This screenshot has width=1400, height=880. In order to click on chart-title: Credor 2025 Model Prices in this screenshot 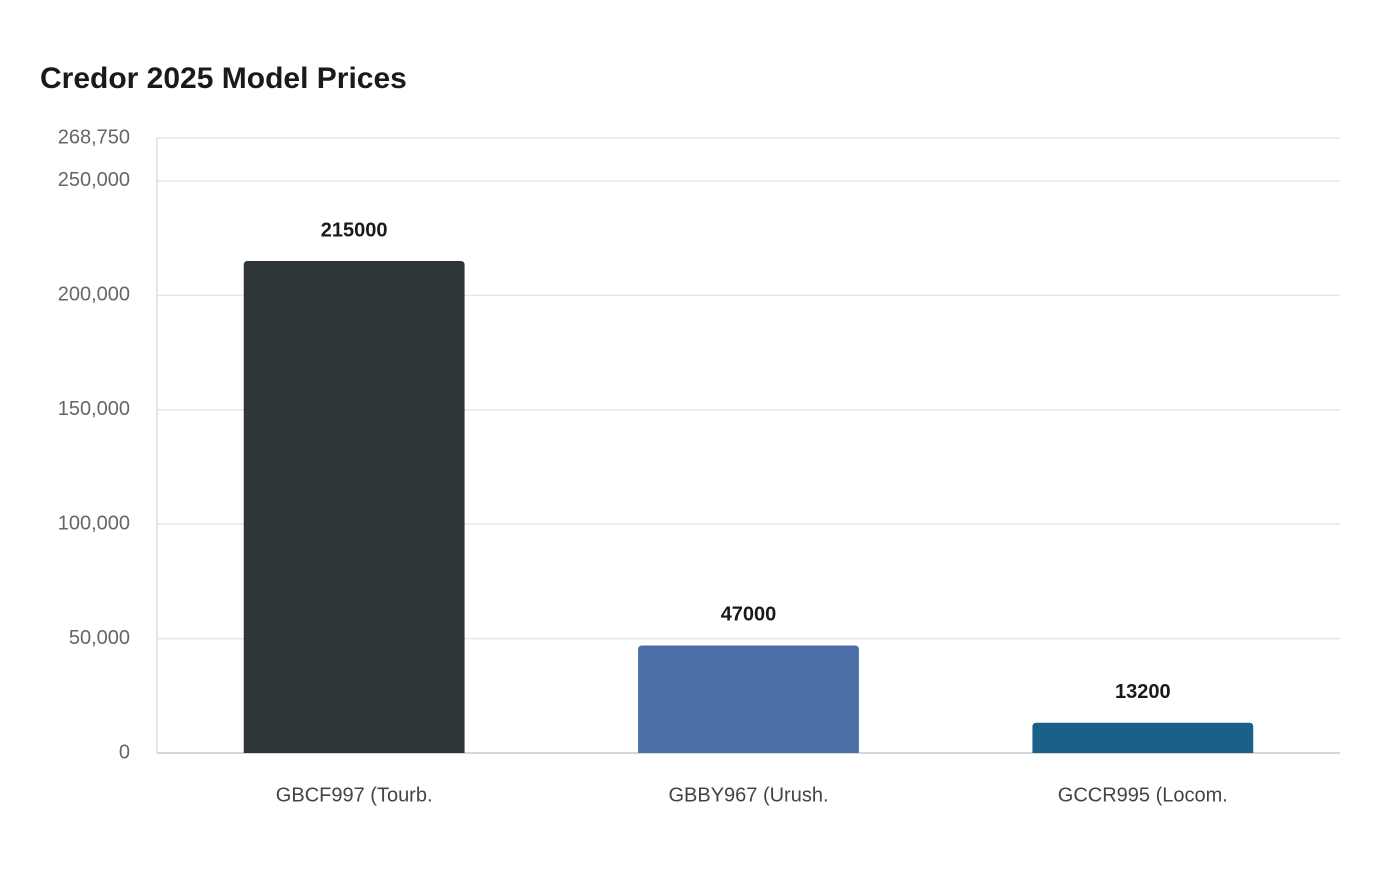, I will do `click(223, 78)`.